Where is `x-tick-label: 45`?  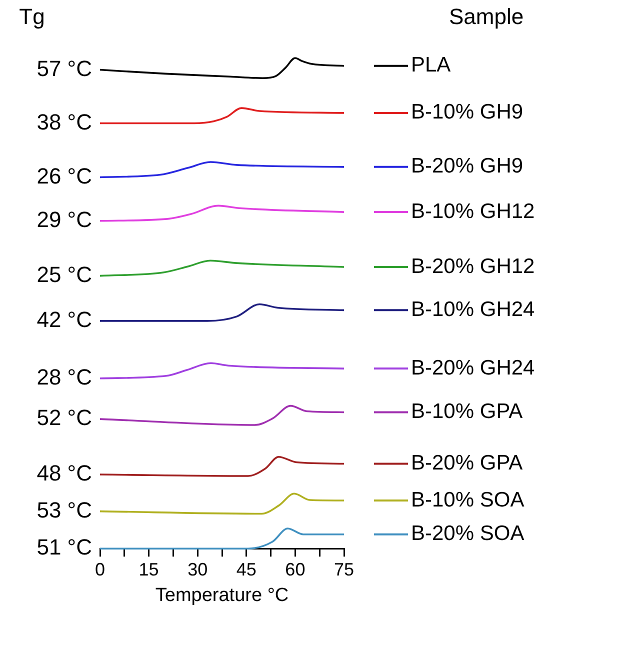
x-tick-label: 45 is located at coordinates (246, 569).